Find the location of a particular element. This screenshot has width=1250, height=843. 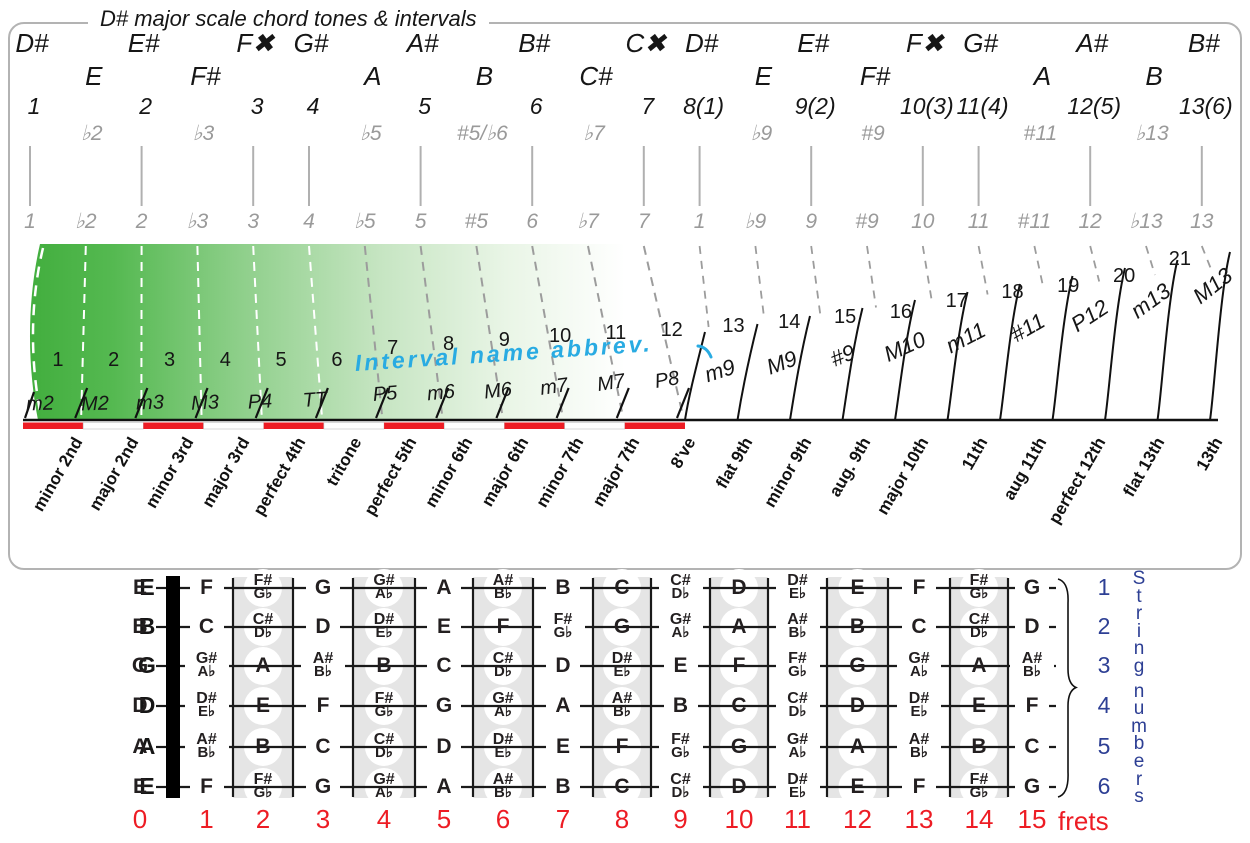

fret-note: D# E♭ is located at coordinates (206, 704).